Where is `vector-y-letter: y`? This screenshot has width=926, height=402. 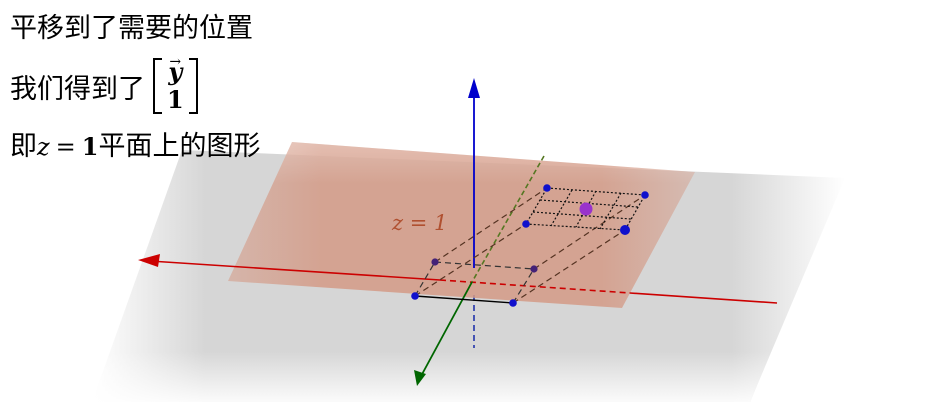
vector-y-letter: y is located at coordinates (175, 71).